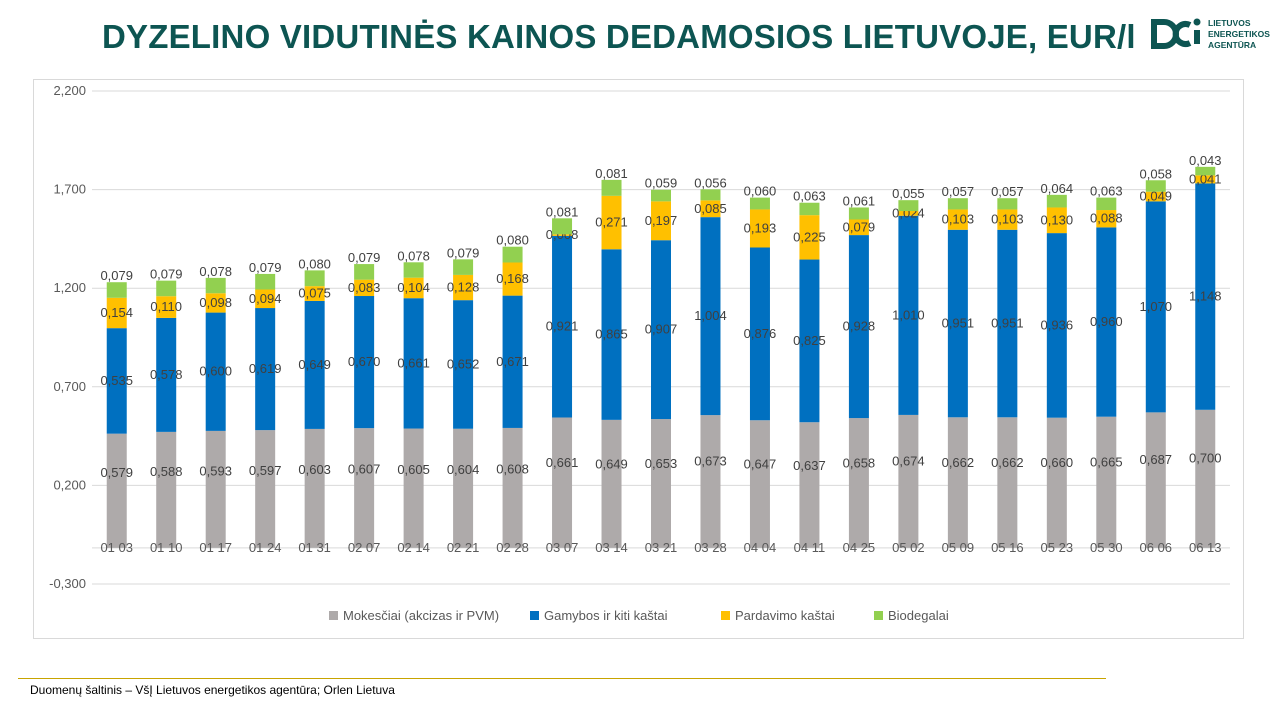 The width and height of the screenshot is (1280, 720). What do you see at coordinates (661, 463) in the screenshot?
I see `data-label: 0,653` at bounding box center [661, 463].